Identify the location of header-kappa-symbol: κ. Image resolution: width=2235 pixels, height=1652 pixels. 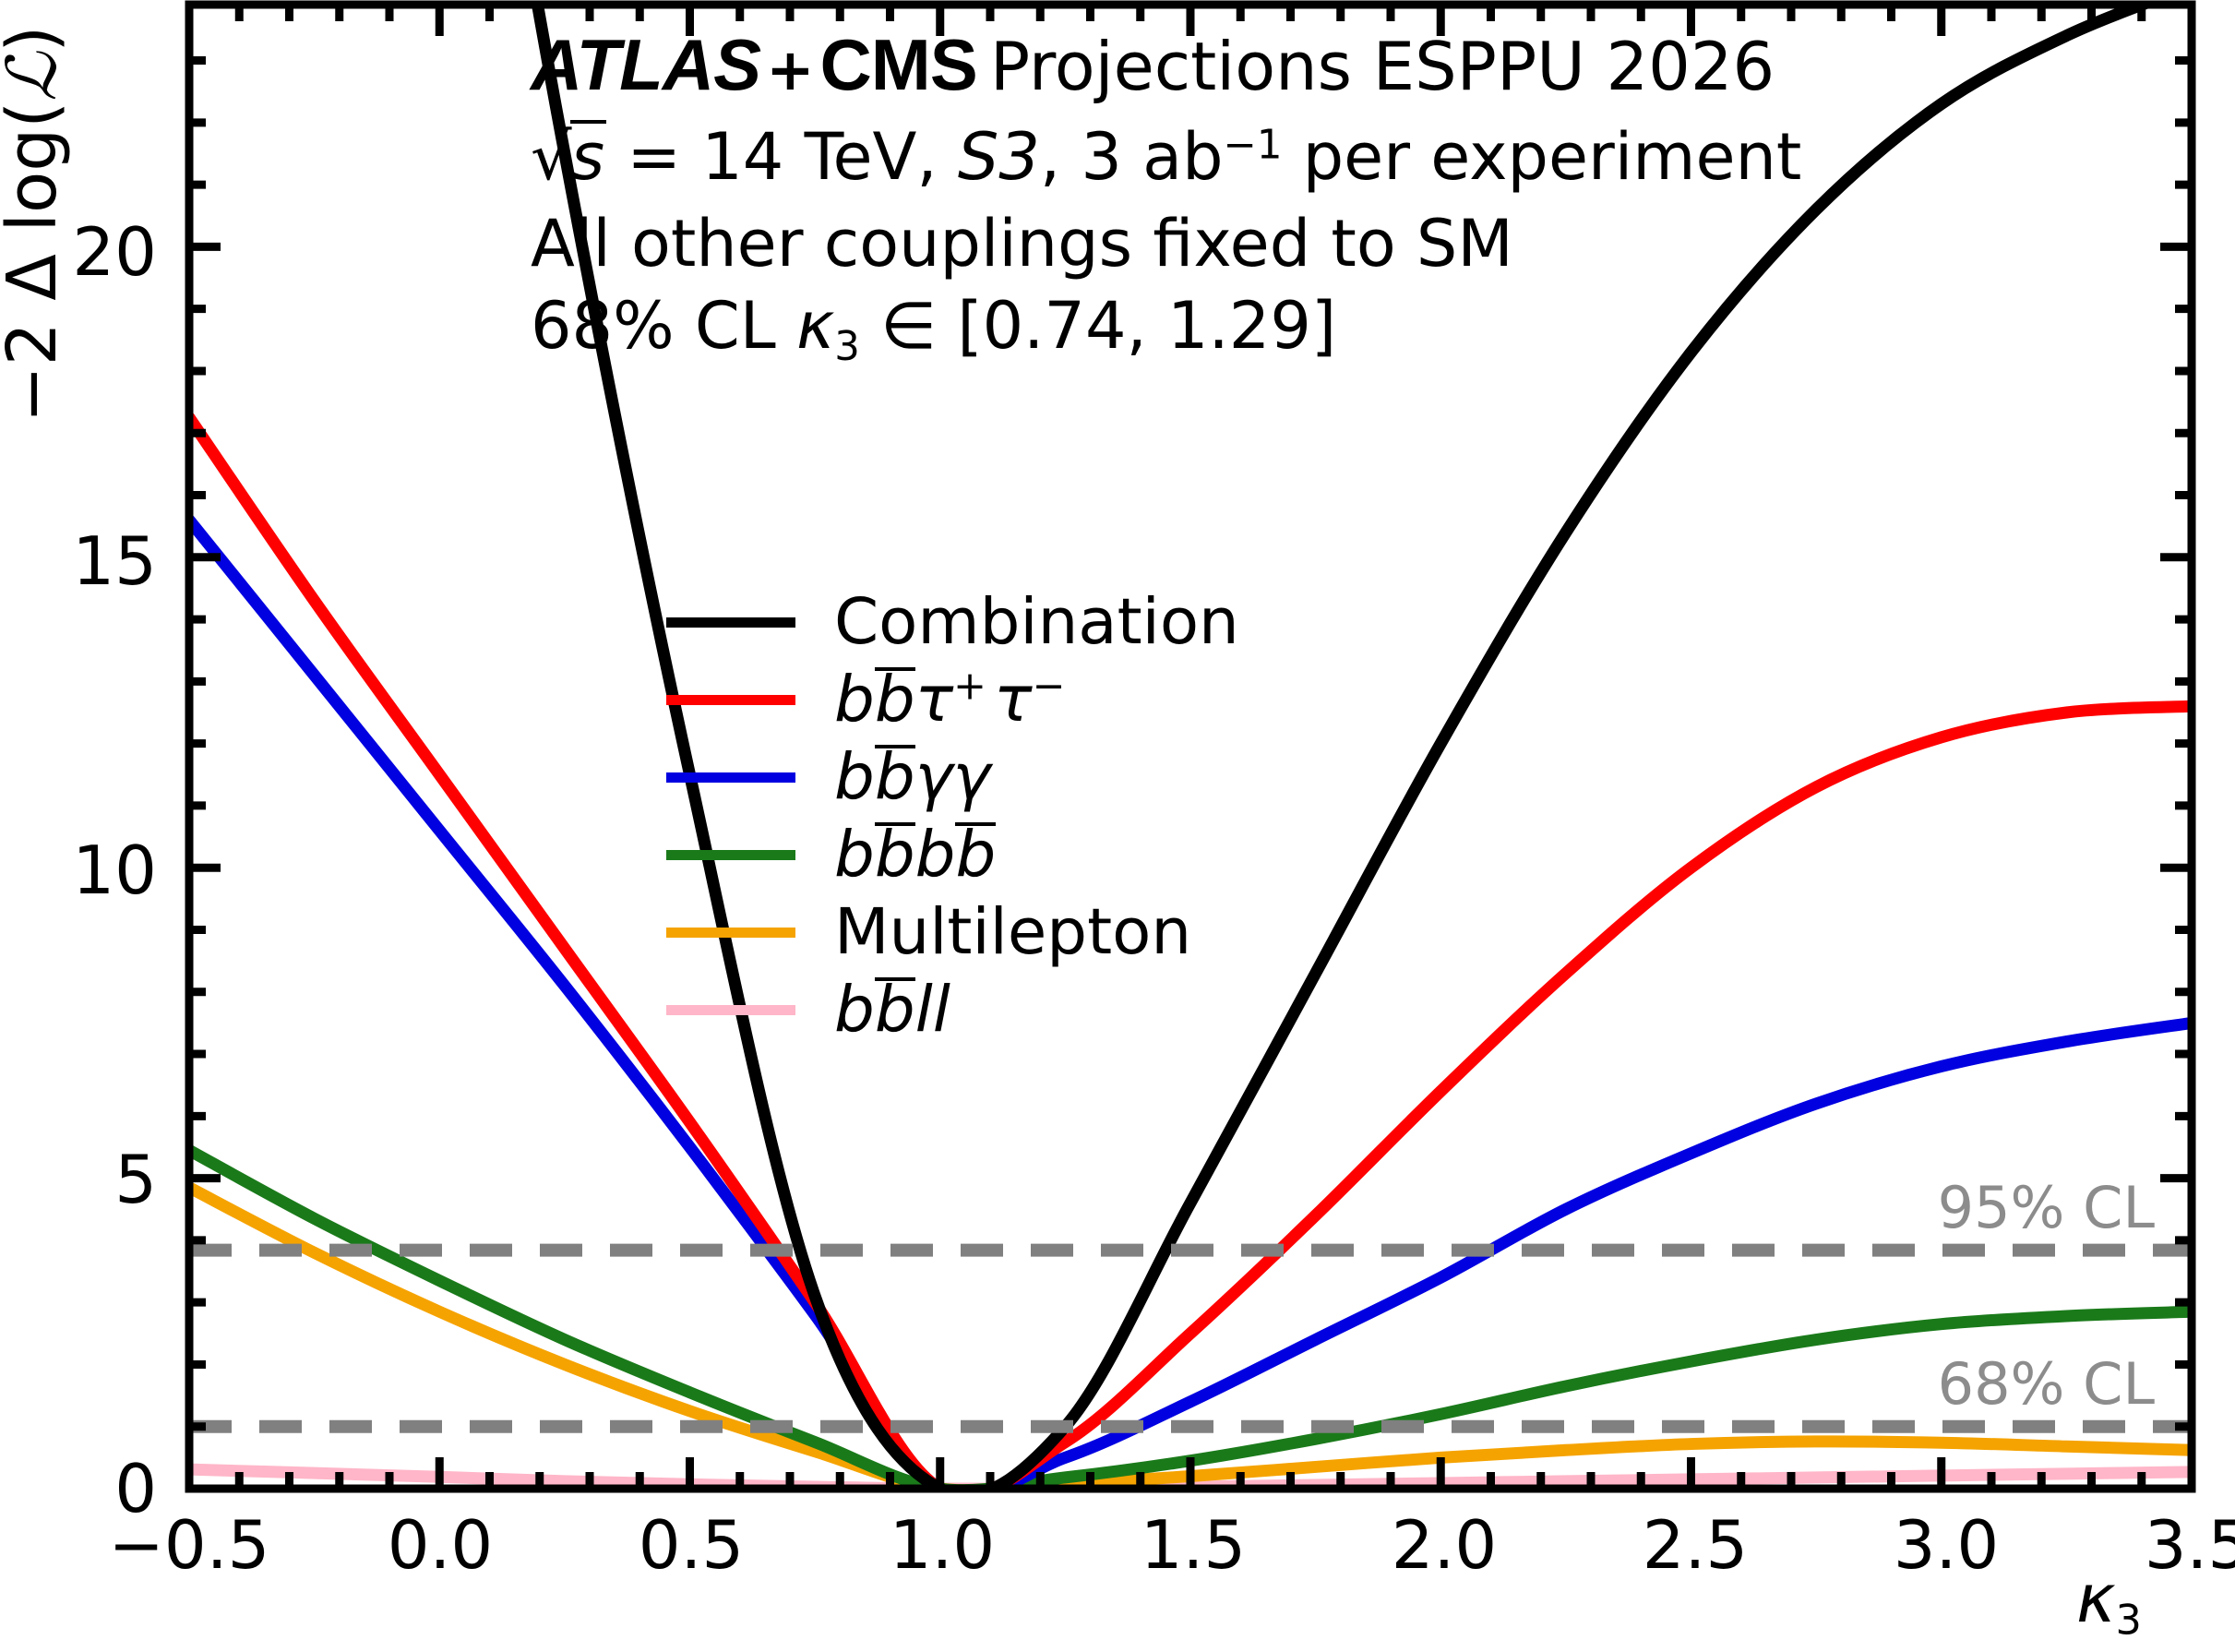
(815, 327).